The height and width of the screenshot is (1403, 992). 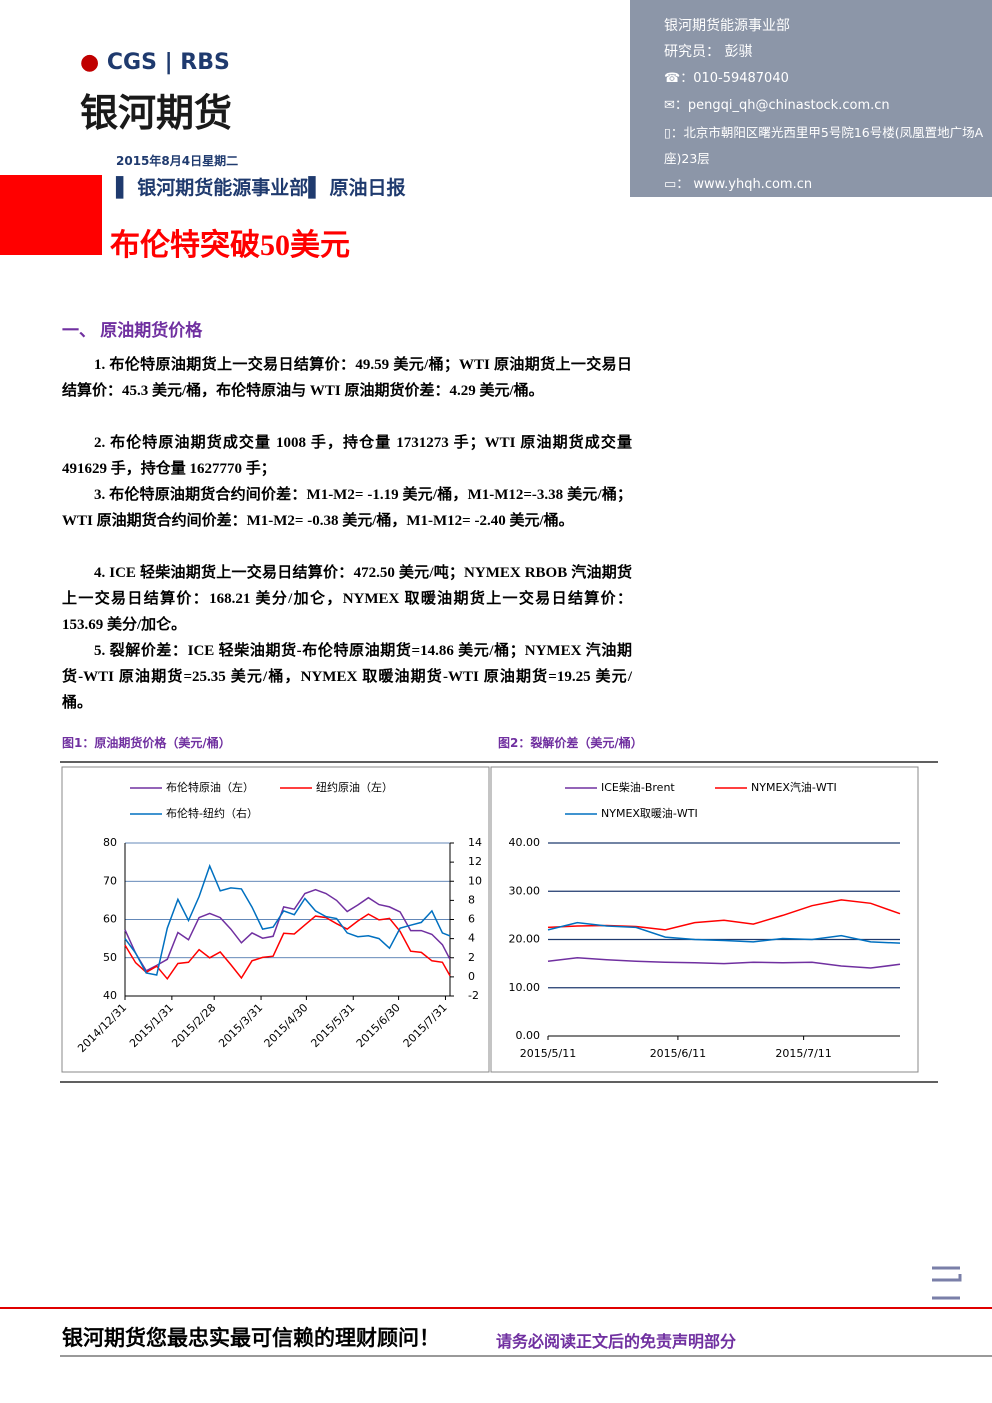 What do you see at coordinates (205, 62) in the screenshot?
I see `logo-rbs: RBS` at bounding box center [205, 62].